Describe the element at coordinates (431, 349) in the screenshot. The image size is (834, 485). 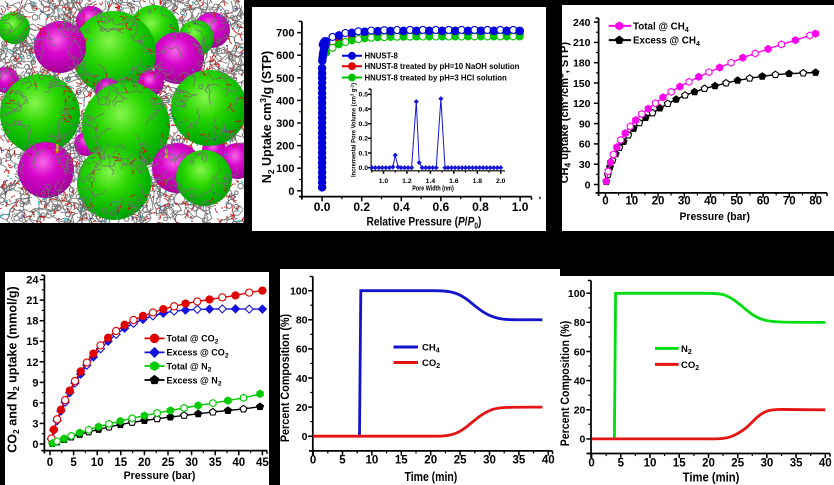
I see `svg-text: CH4` at that location.